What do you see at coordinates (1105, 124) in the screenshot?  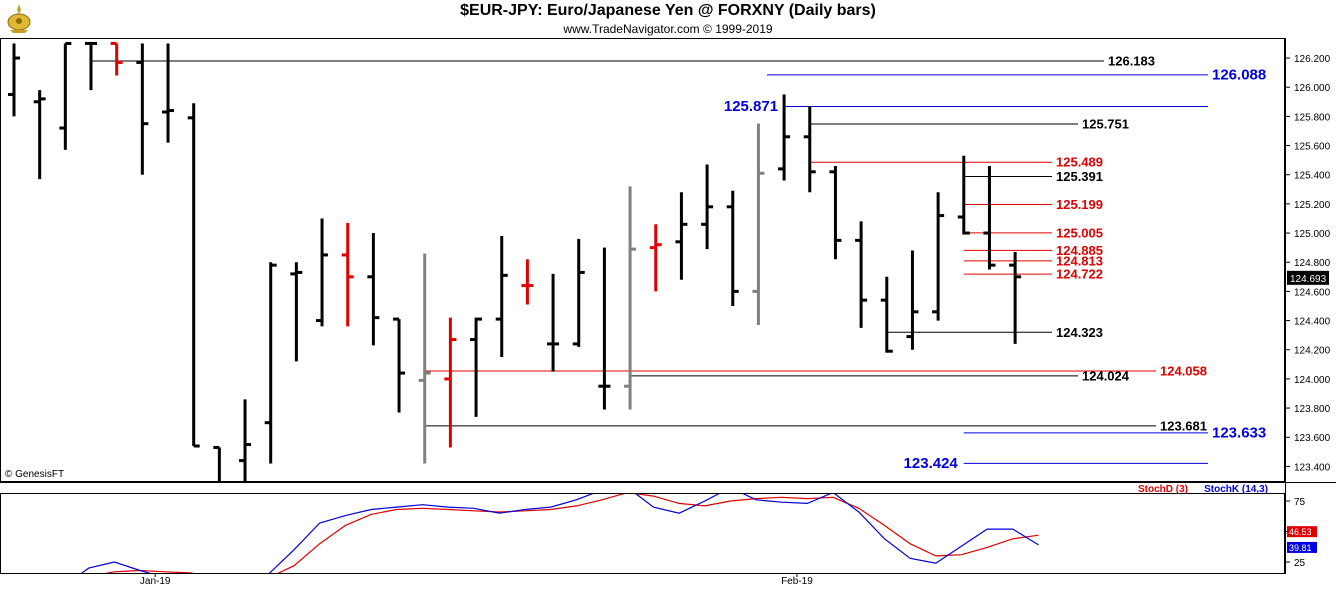 I see `price-level-label: 125.751` at bounding box center [1105, 124].